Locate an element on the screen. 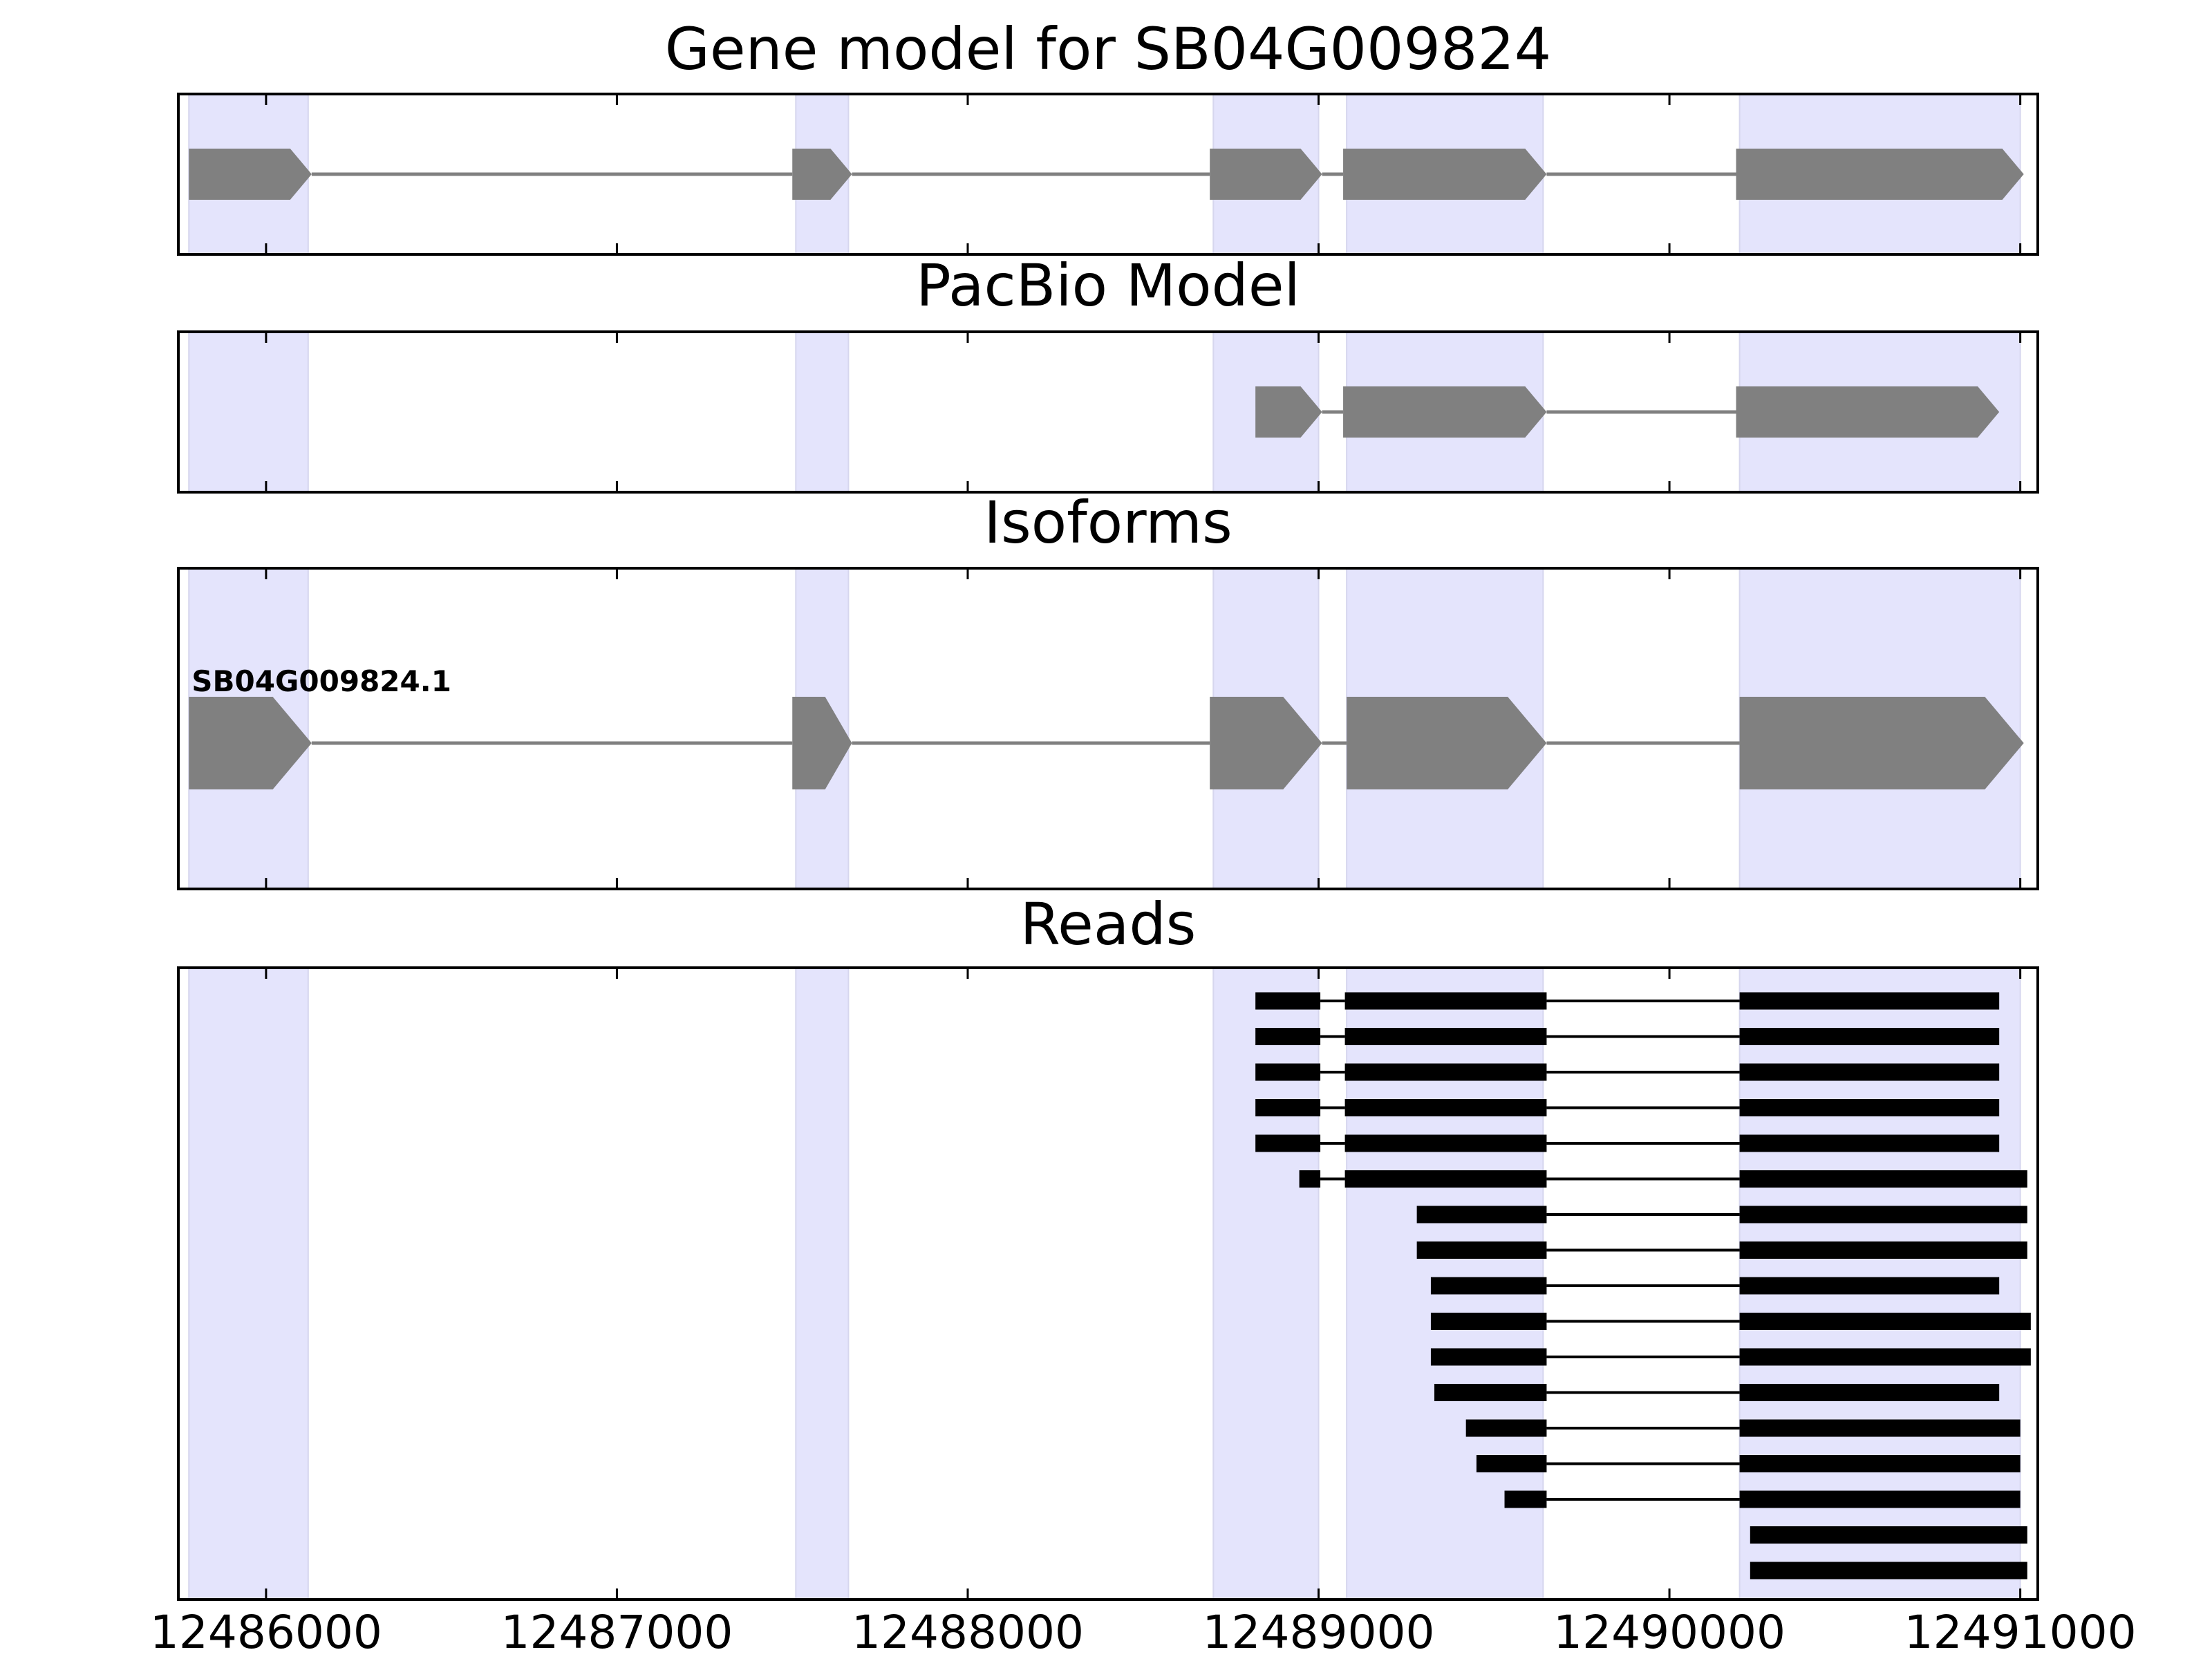 Image resolution: width=2212 pixels, height=1659 pixels. x-tick-label: 12489000 is located at coordinates (1319, 1633).